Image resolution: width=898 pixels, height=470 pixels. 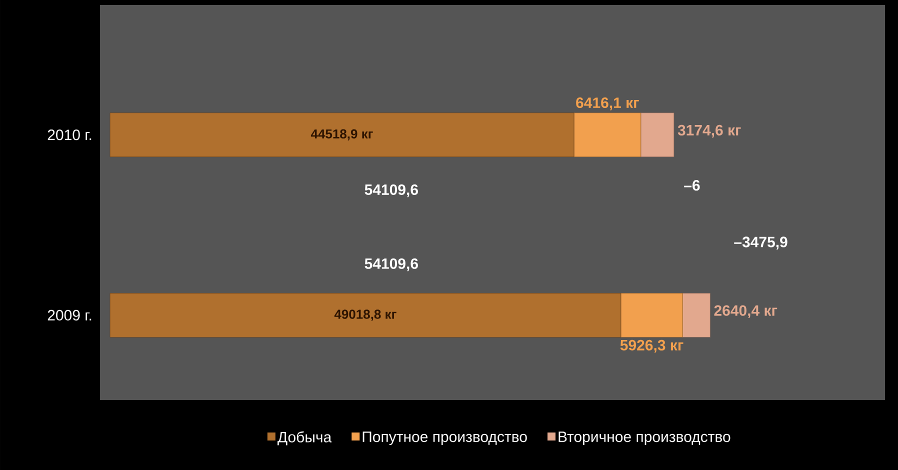 I want to click on data-label: 5926,3 кг, so click(x=652, y=346).